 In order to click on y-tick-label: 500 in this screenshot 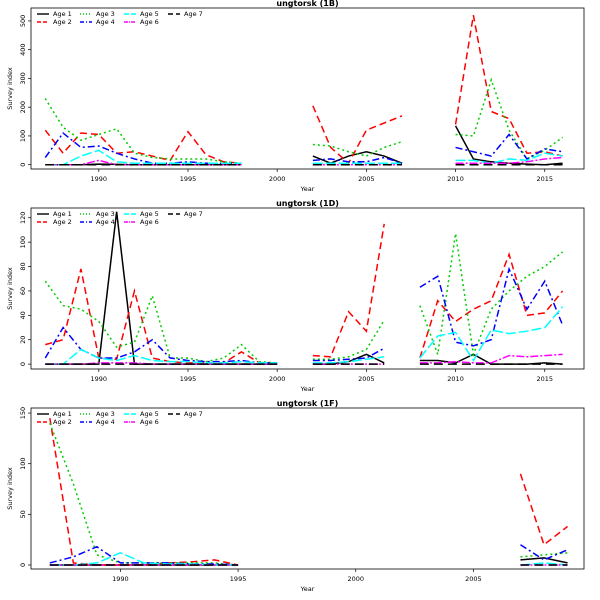, I will do `click(23, 21)`.